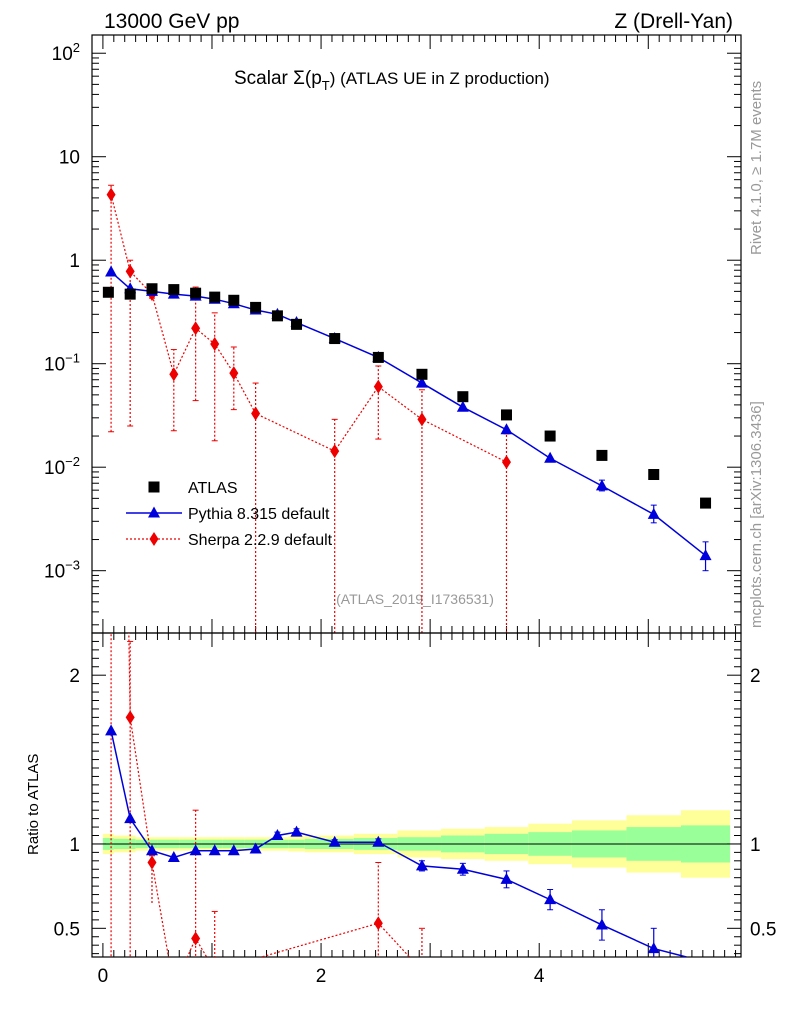 The height and width of the screenshot is (1024, 786). What do you see at coordinates (154, 512) in the screenshot?
I see `legend-pythia-marker` at bounding box center [154, 512].